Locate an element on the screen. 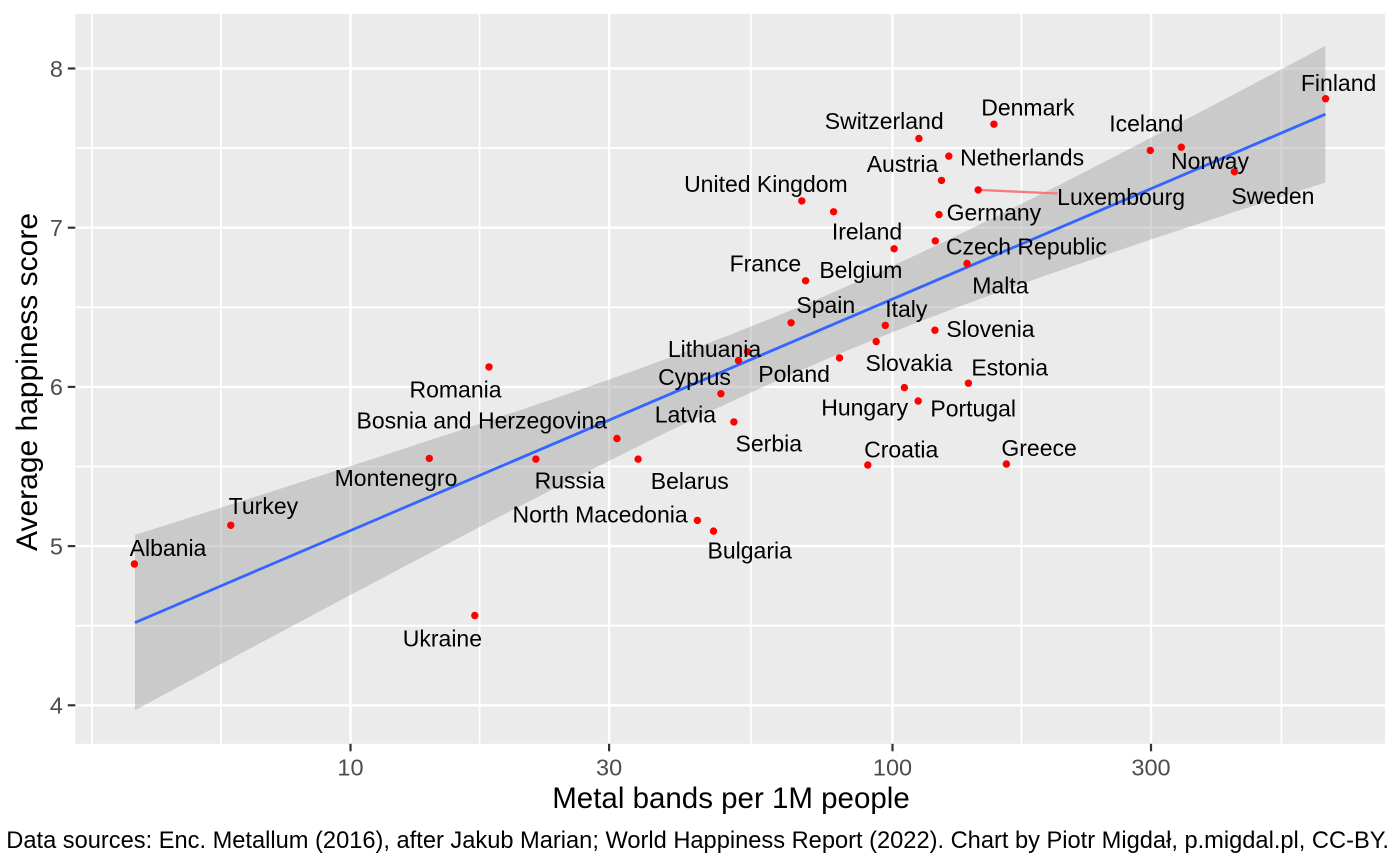 The width and height of the screenshot is (1400, 865). svg-text: Netherlands is located at coordinates (1022, 158).